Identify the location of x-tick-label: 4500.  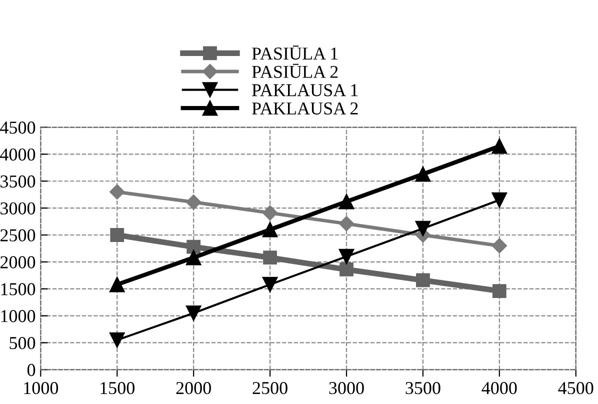
(576, 388).